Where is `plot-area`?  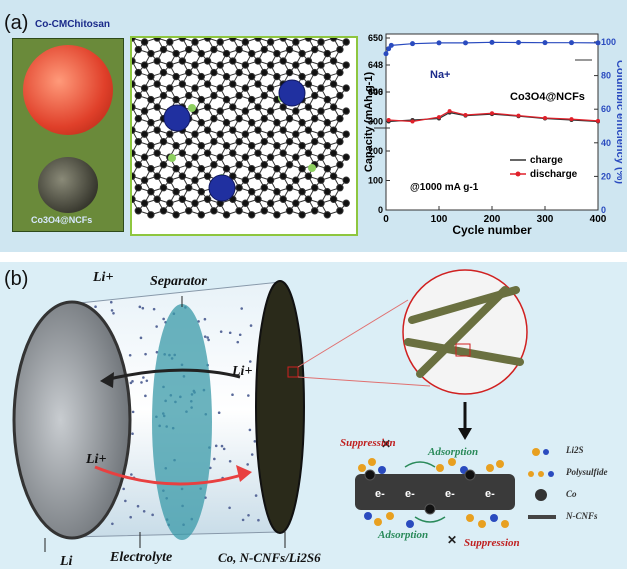 plot-area is located at coordinates (492, 122).